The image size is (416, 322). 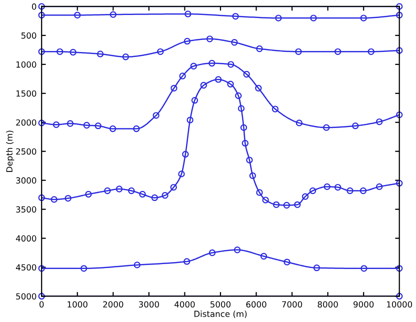 I want to click on x-tick-label: 9000, so click(x=364, y=304).